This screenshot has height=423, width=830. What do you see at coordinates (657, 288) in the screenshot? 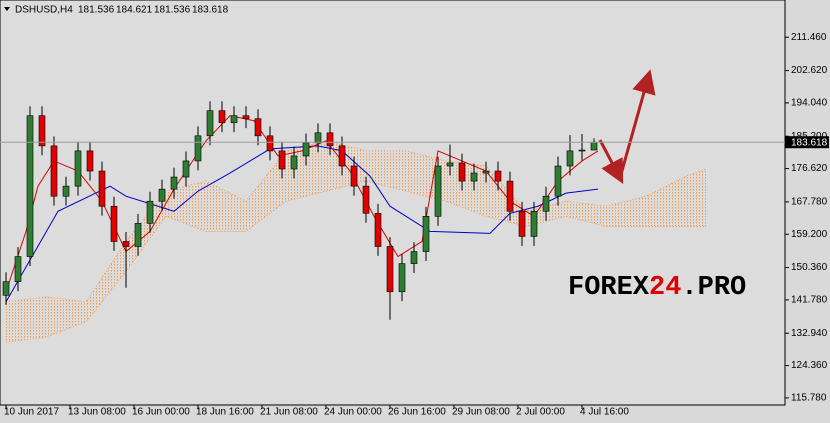
I see `watermark: FOREX24.PRO` at bounding box center [657, 288].